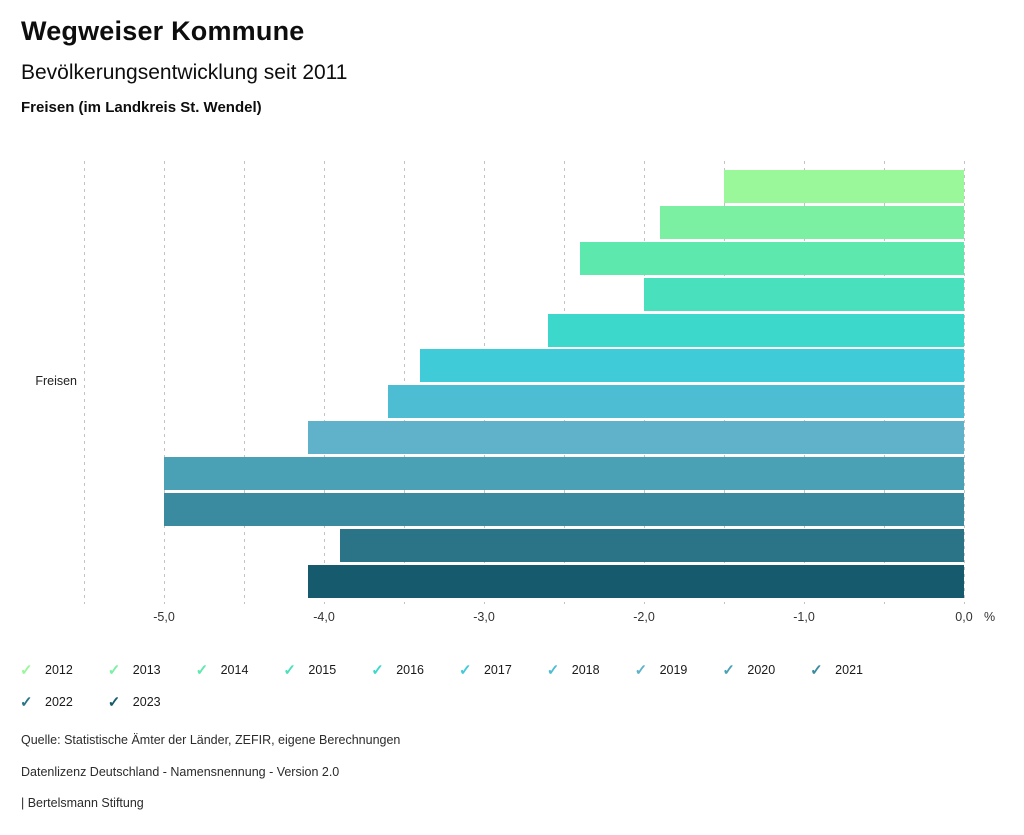 The width and height of the screenshot is (1024, 835). I want to click on bar-2023, so click(636, 581).